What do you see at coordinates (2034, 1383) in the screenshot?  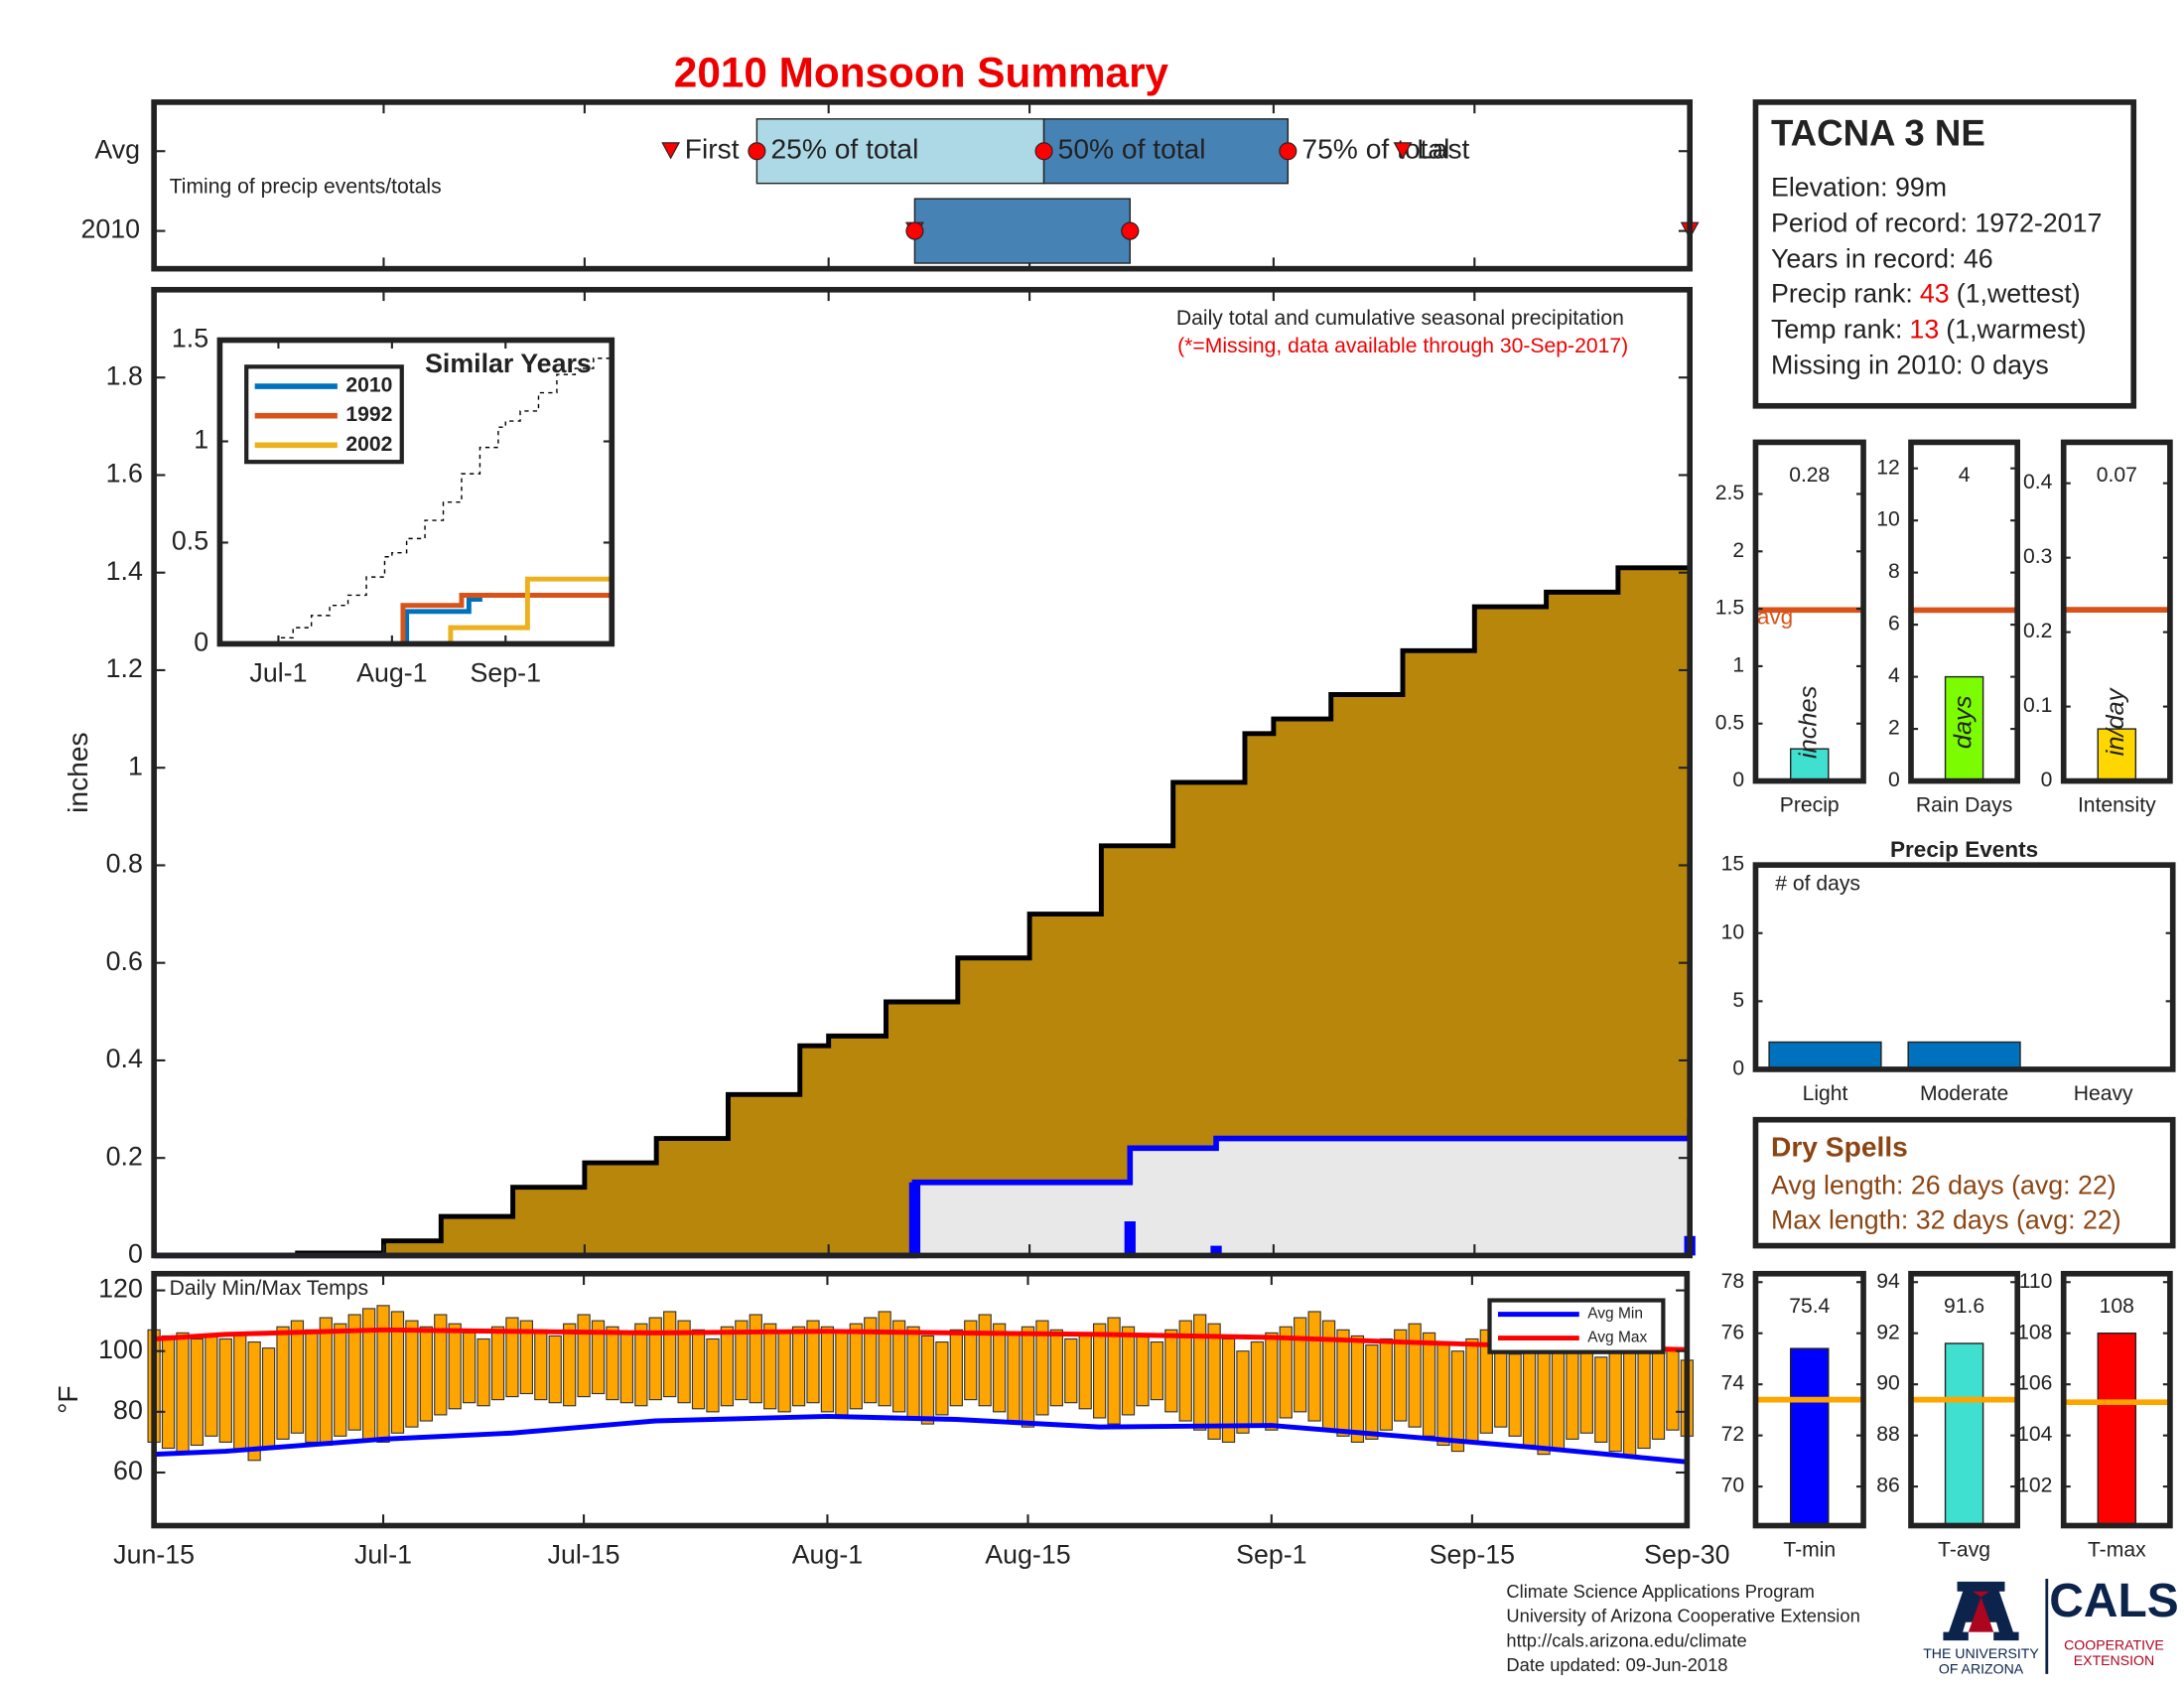 I see `y-tick-label: 106` at bounding box center [2034, 1383].